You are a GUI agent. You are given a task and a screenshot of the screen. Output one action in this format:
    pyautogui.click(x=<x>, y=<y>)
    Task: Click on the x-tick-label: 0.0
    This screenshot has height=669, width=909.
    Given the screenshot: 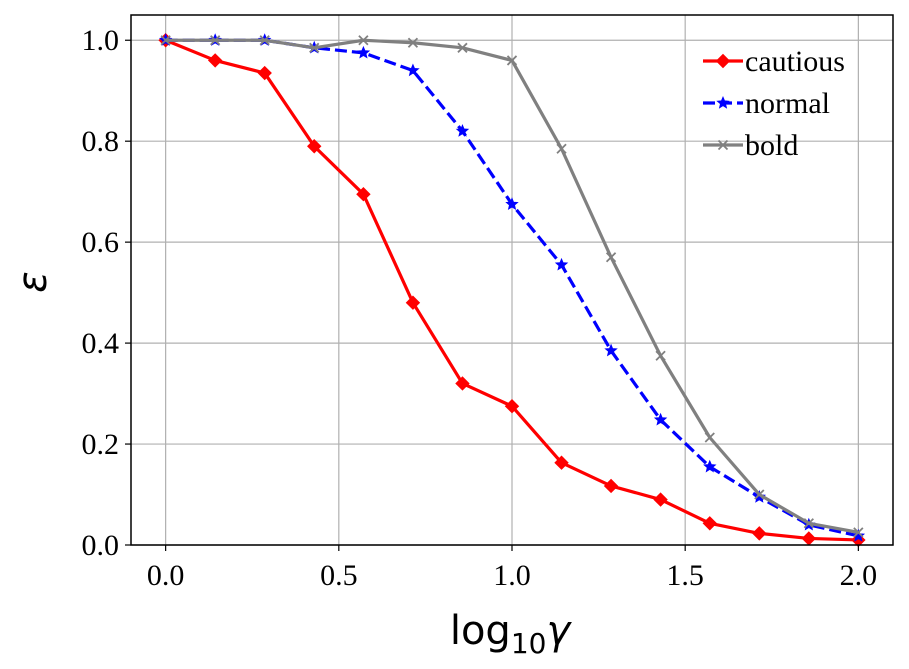 What is the action you would take?
    pyautogui.click(x=166, y=575)
    